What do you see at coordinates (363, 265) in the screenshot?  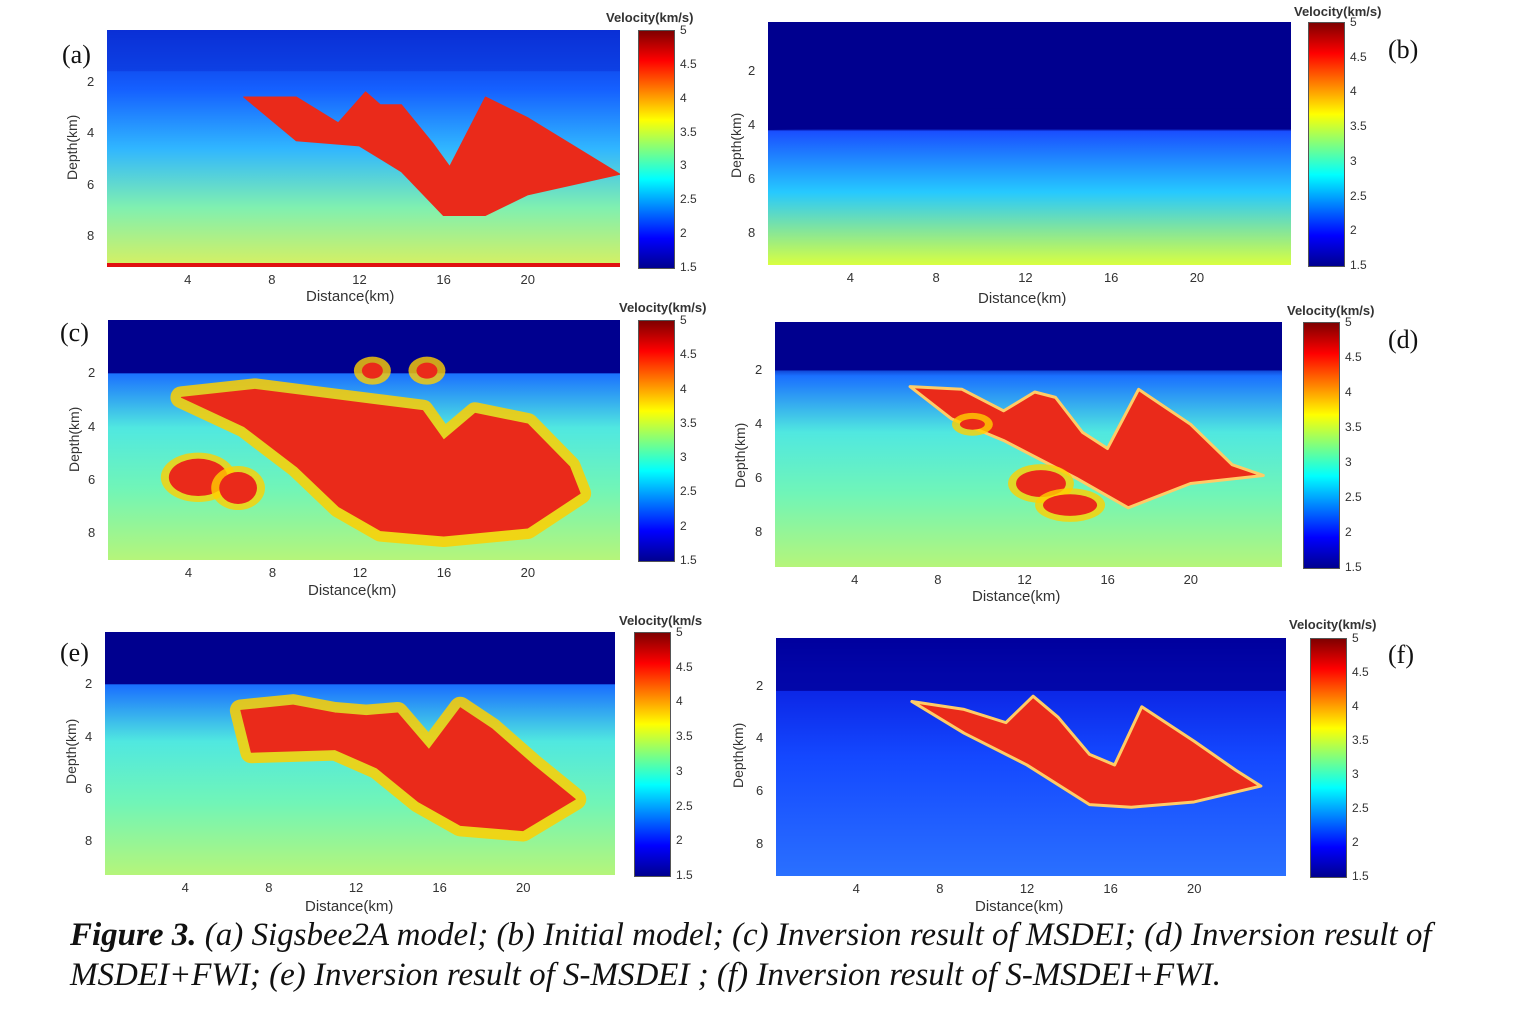 I see `bottom-layer` at bounding box center [363, 265].